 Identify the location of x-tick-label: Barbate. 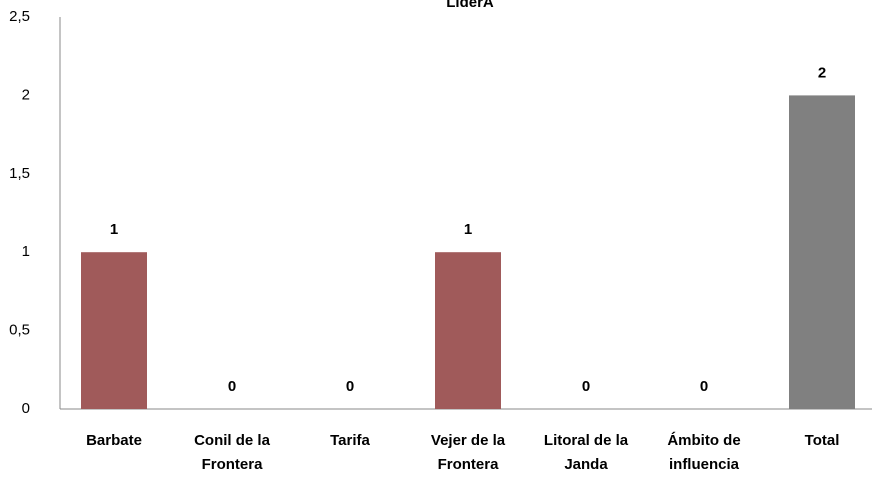
(114, 440).